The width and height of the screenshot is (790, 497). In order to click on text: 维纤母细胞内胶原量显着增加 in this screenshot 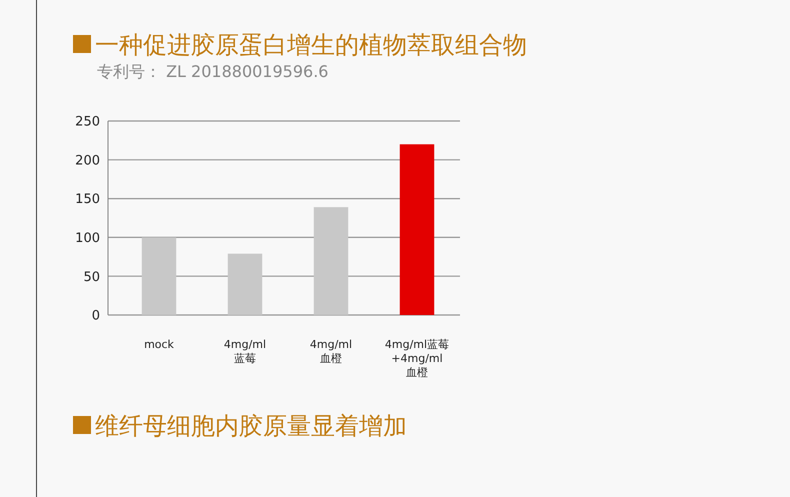, I will do `click(251, 426)`.